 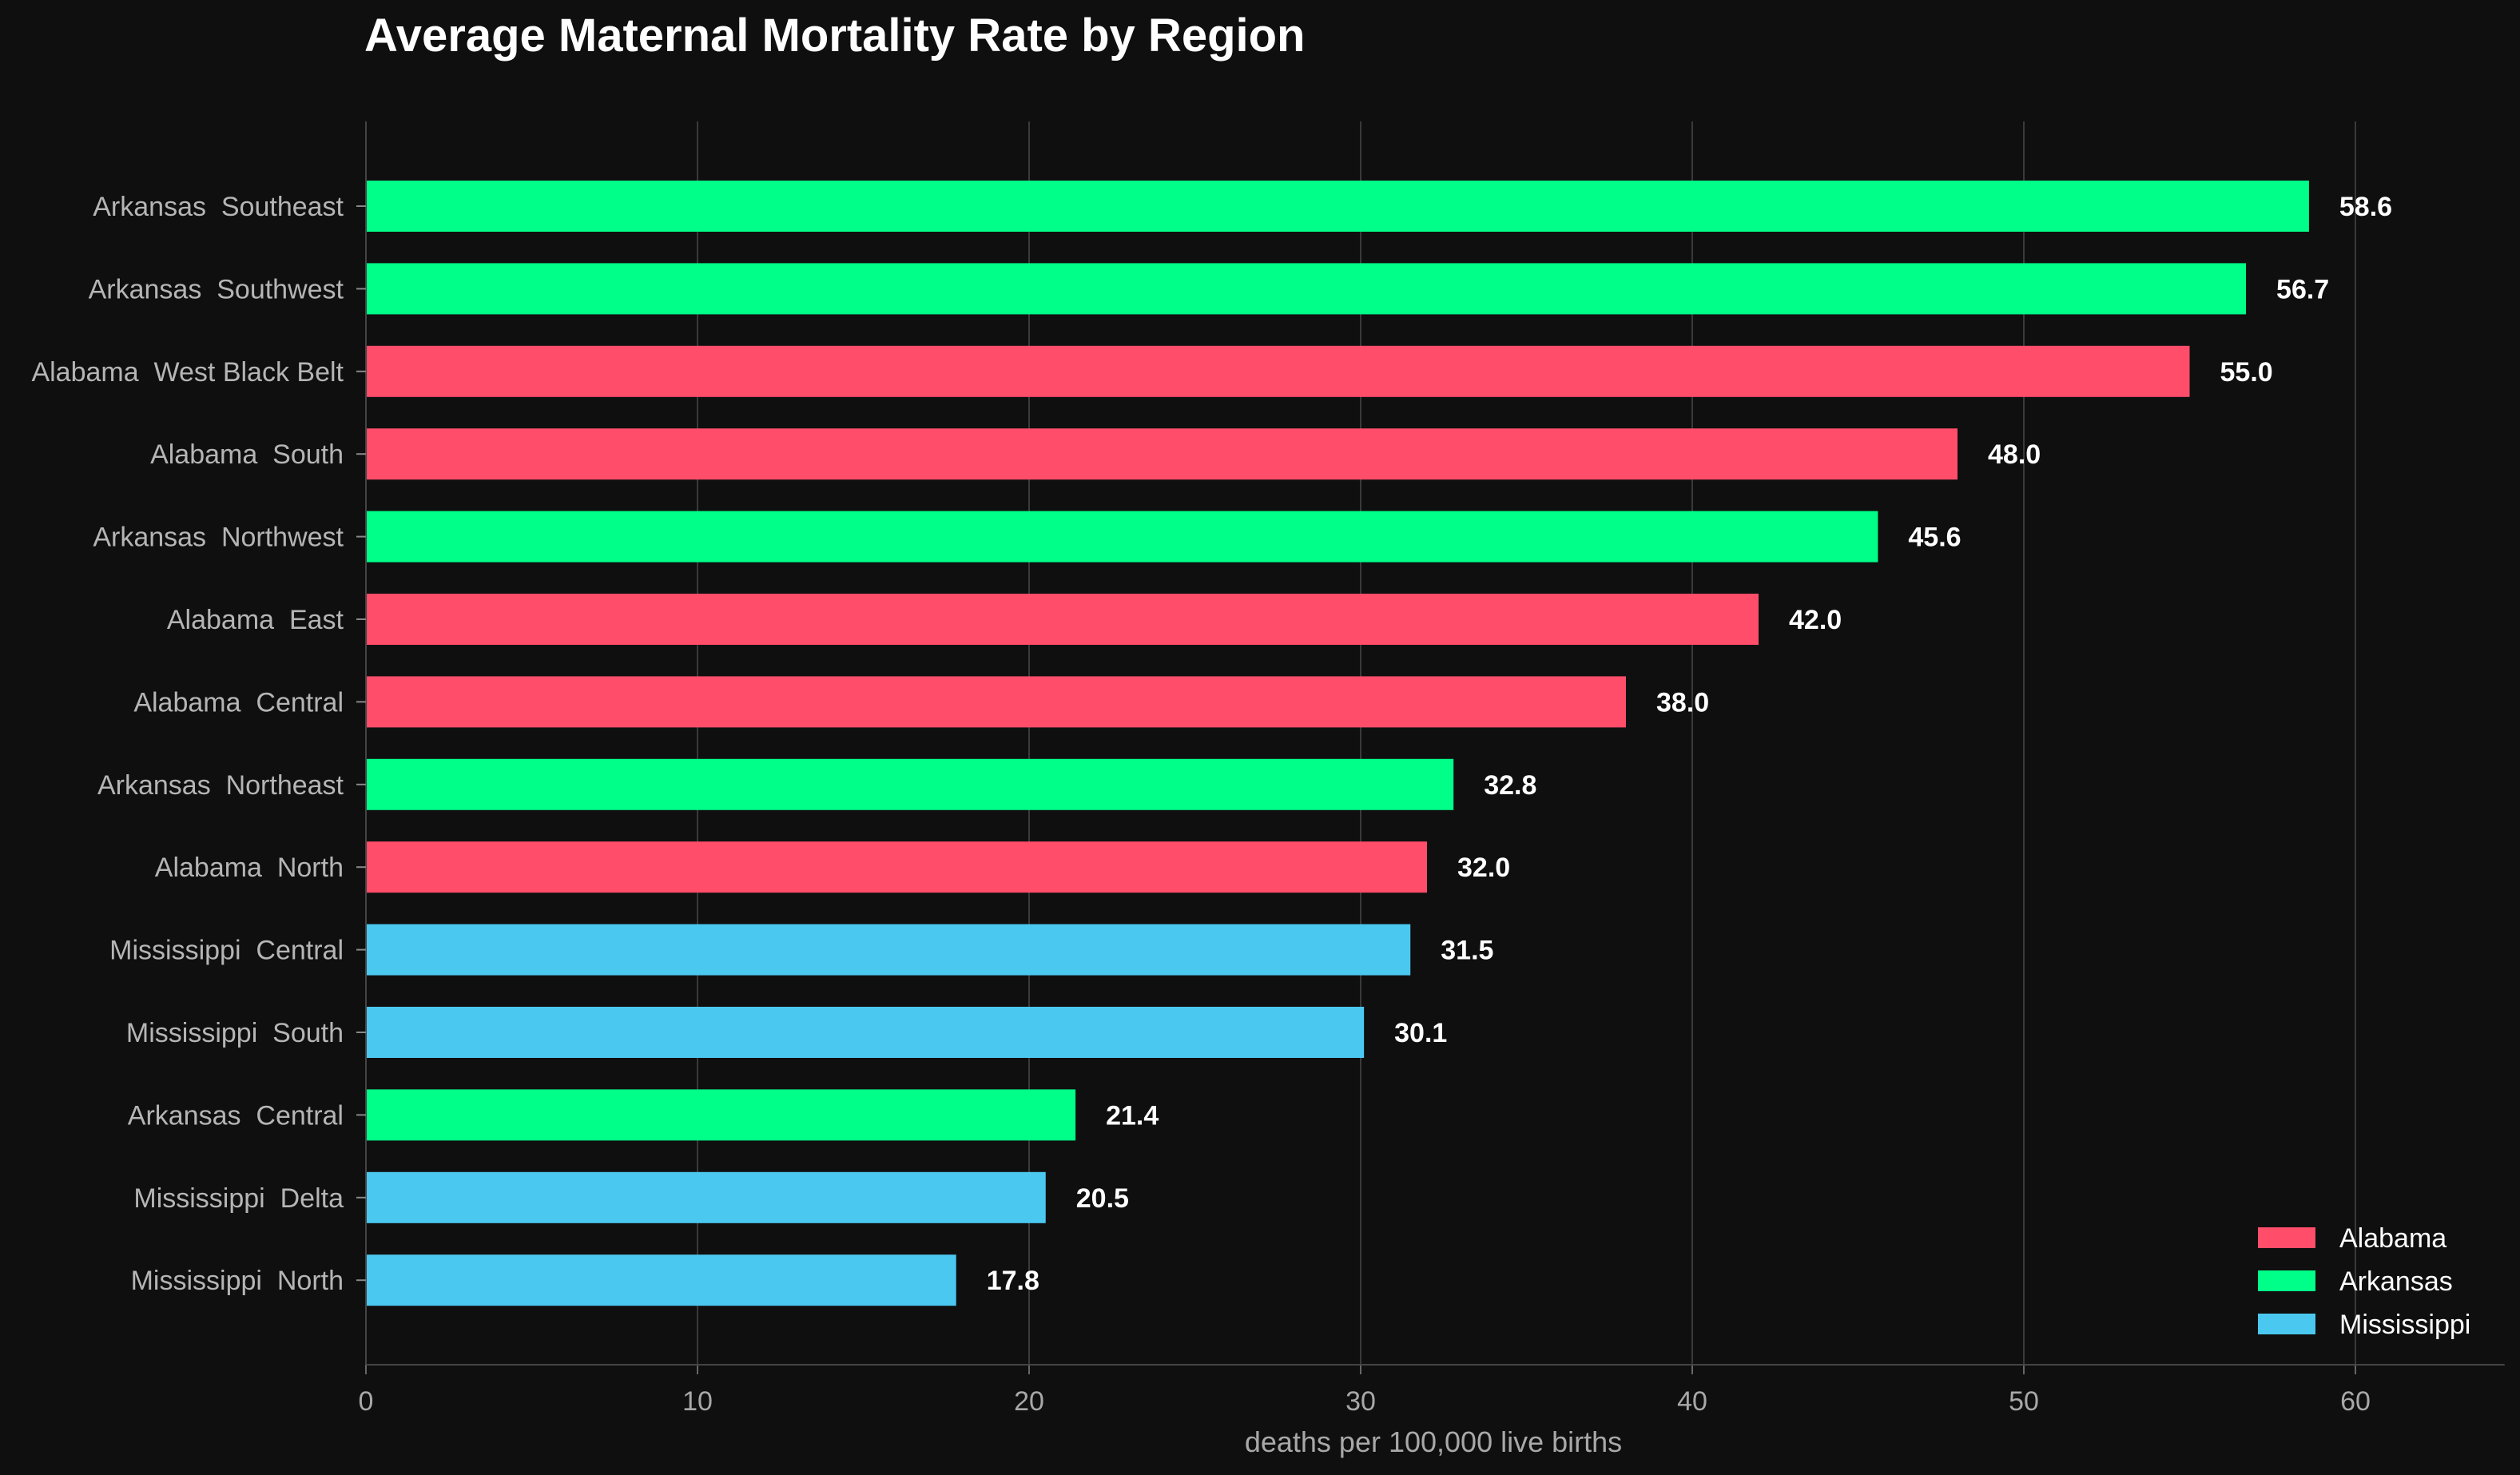 I want to click on legend-swatch-mississippi, so click(x=2286, y=1324).